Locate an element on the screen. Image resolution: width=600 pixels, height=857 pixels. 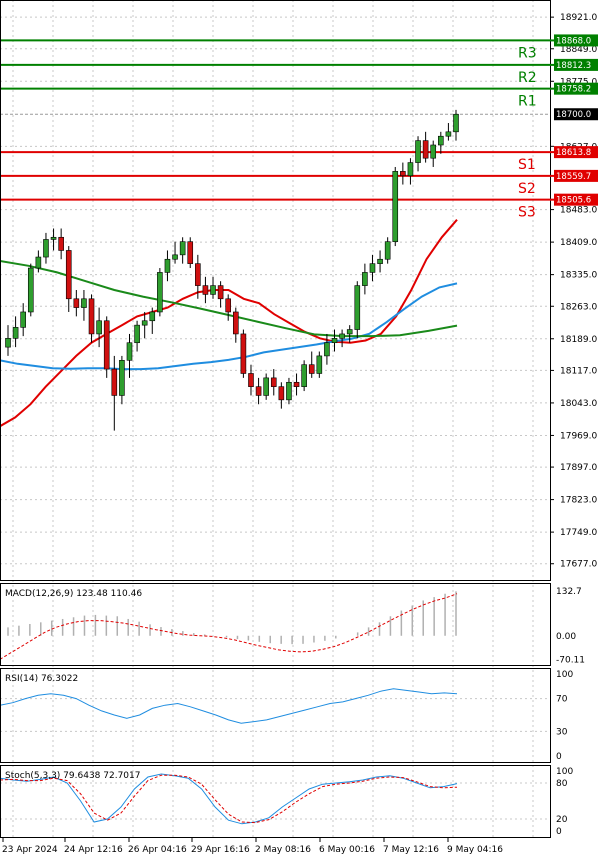
x-tick-label: 2 May 08:16 is located at coordinates (283, 850).